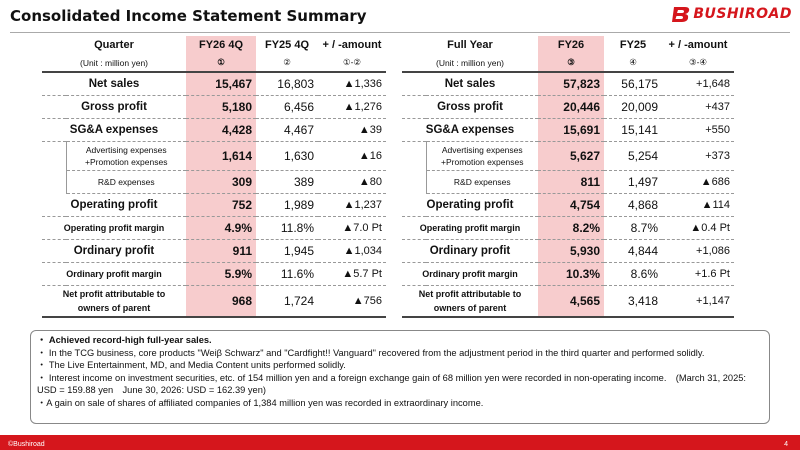 This screenshot has width=800, height=450. What do you see at coordinates (633, 251) in the screenshot?
I see `value-prev: 4,844` at bounding box center [633, 251].